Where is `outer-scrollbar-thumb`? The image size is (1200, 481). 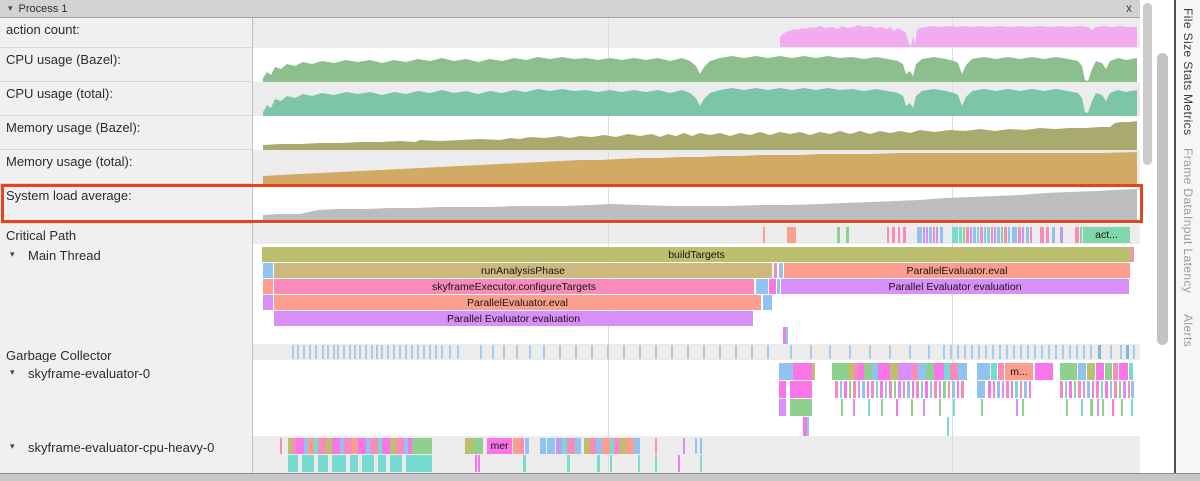
outer-scrollbar-thumb is located at coordinates (1162, 199).